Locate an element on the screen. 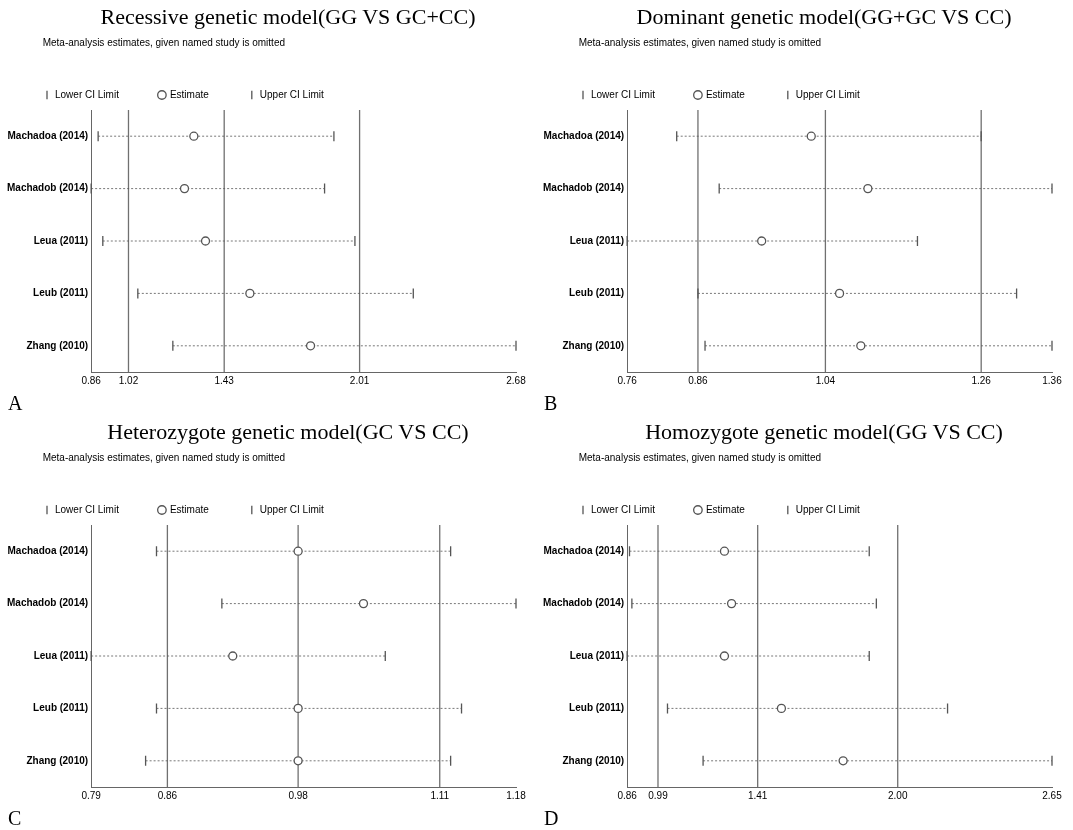  x-tick-label: 1.36 is located at coordinates (1052, 380).